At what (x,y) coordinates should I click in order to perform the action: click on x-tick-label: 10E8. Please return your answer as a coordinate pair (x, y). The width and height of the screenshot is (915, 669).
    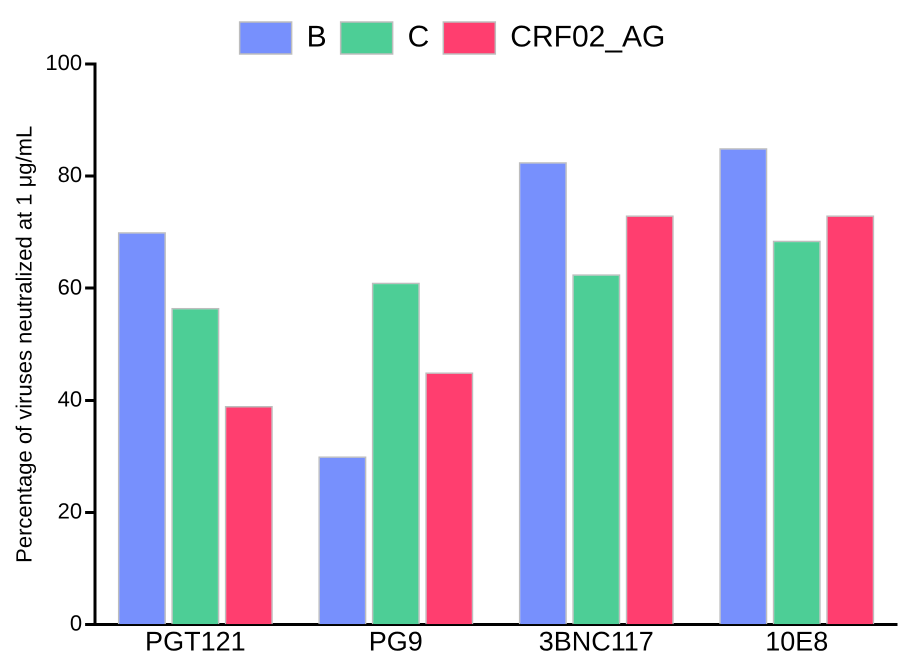
    Looking at the image, I should click on (796, 641).